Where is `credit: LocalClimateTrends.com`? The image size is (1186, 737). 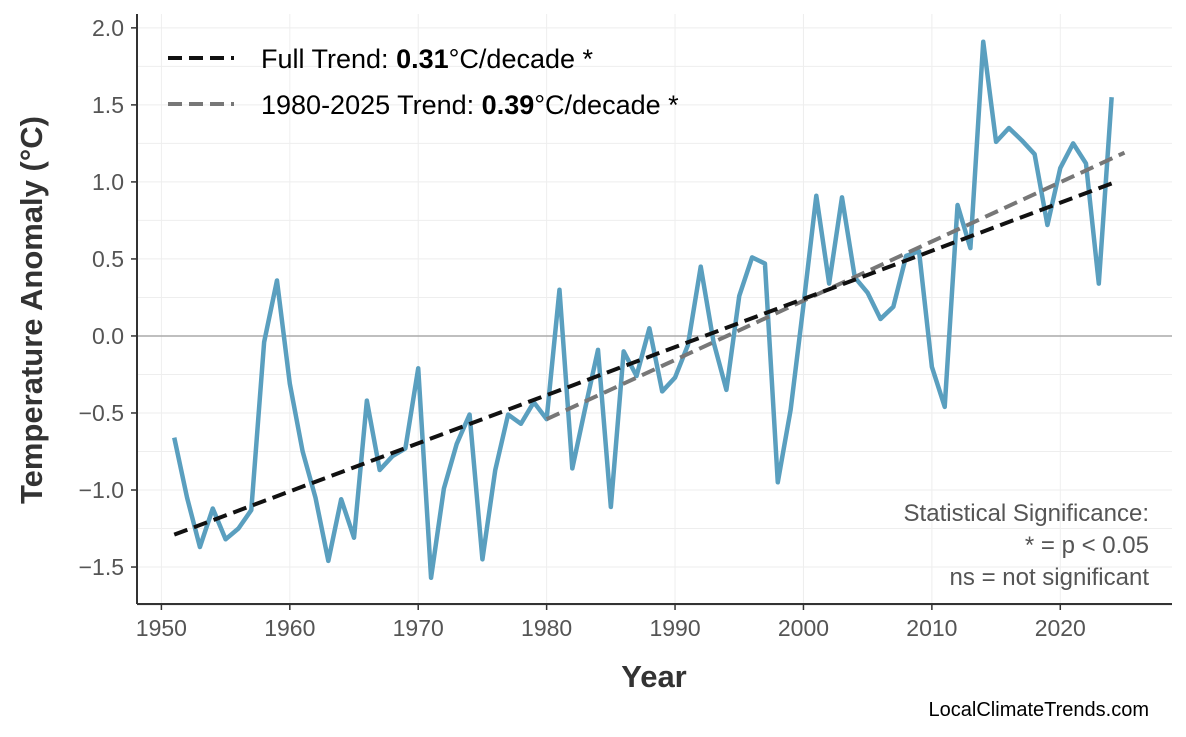 credit: LocalClimateTrends.com is located at coordinates (1039, 710).